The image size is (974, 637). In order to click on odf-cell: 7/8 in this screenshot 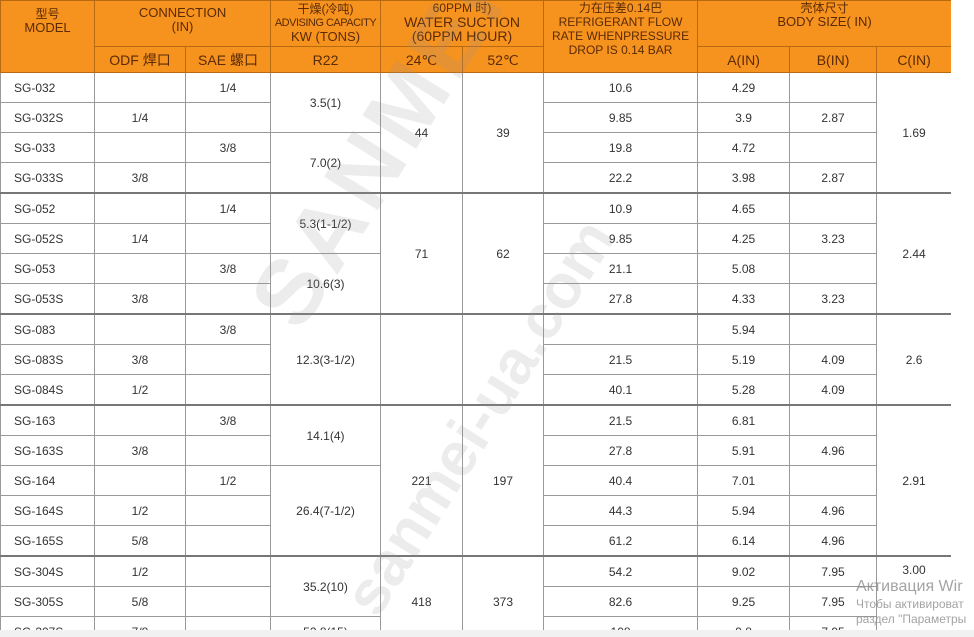, I will do `click(140, 623)`.